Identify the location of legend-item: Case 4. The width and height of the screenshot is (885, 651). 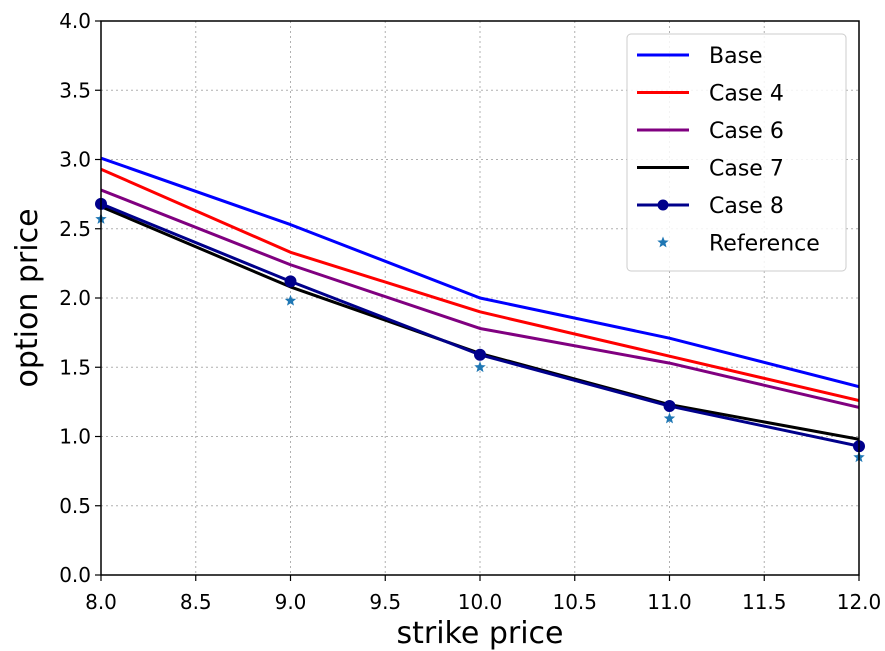
(710, 94).